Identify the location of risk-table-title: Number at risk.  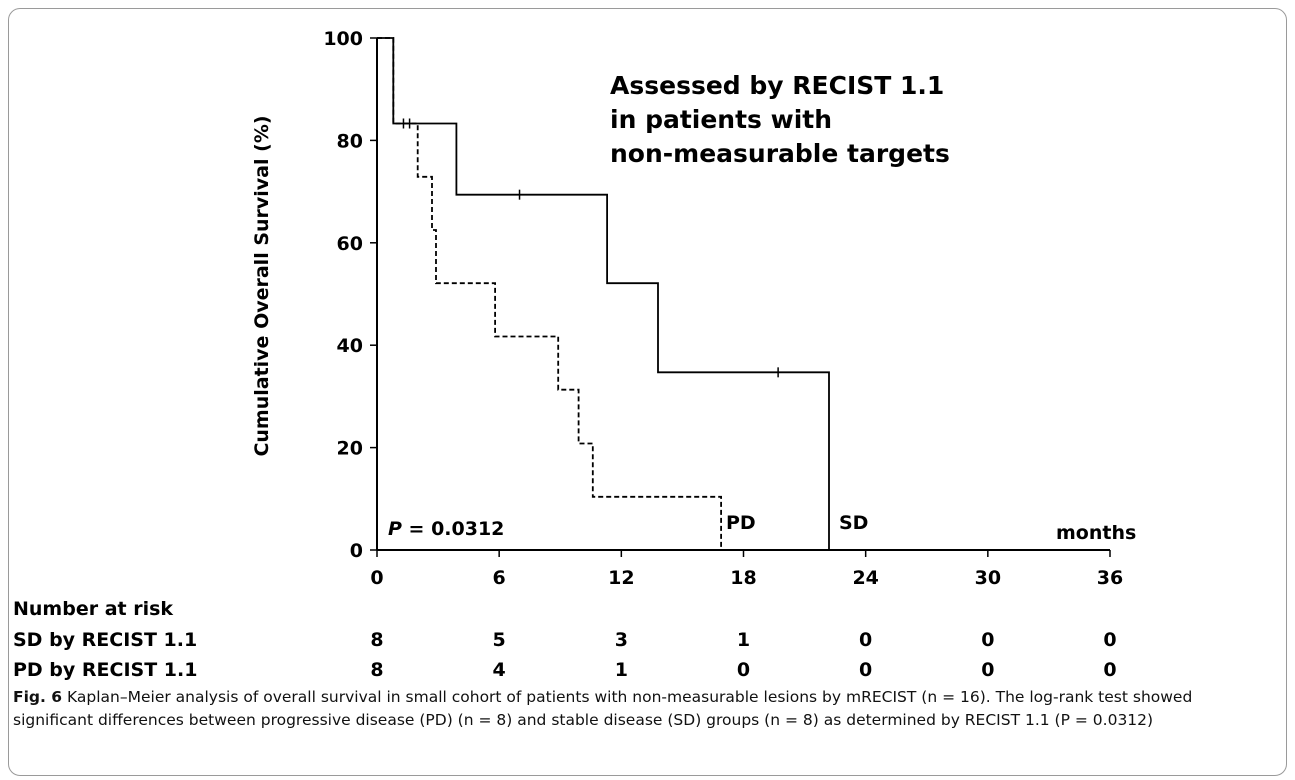
(93, 609).